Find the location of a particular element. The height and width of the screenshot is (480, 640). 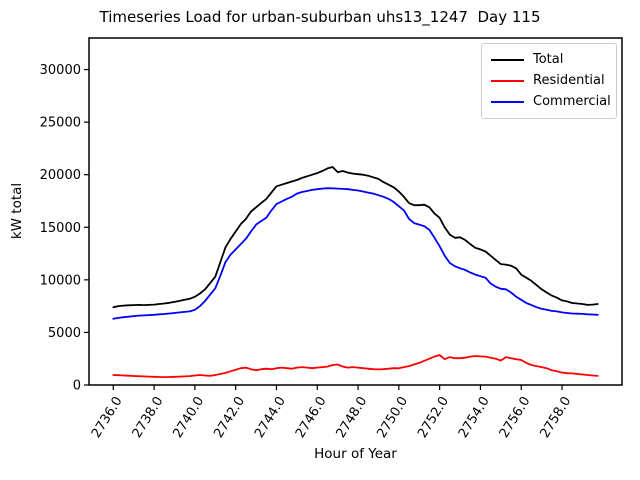

x-tick-label: 2748.0 is located at coordinates (352, 417).